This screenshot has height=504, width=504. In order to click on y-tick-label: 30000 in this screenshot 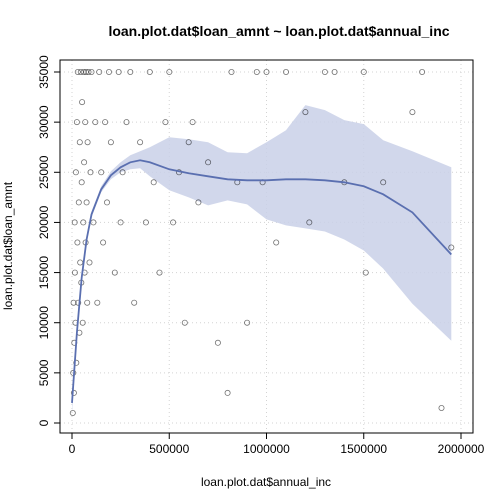, I will do `click(44, 122)`.